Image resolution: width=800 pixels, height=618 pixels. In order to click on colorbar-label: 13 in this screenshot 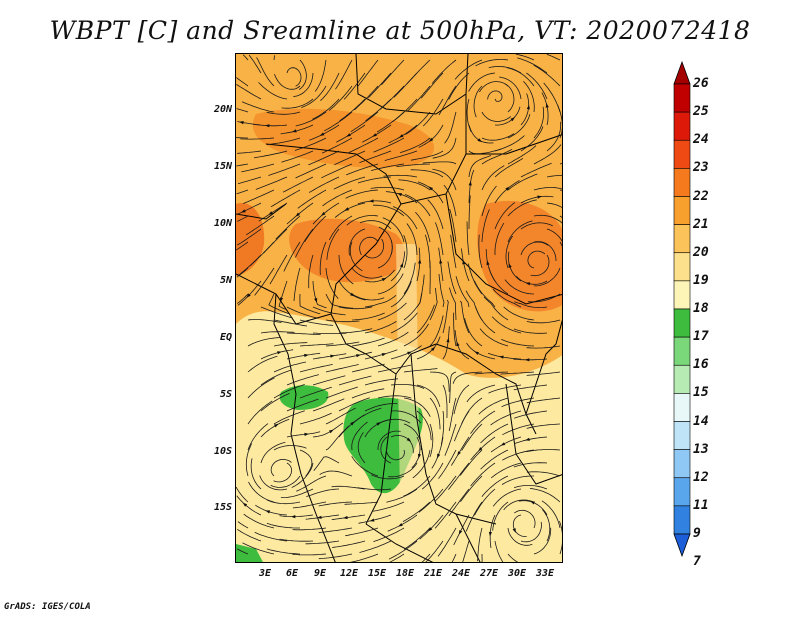, I will do `click(701, 449)`.